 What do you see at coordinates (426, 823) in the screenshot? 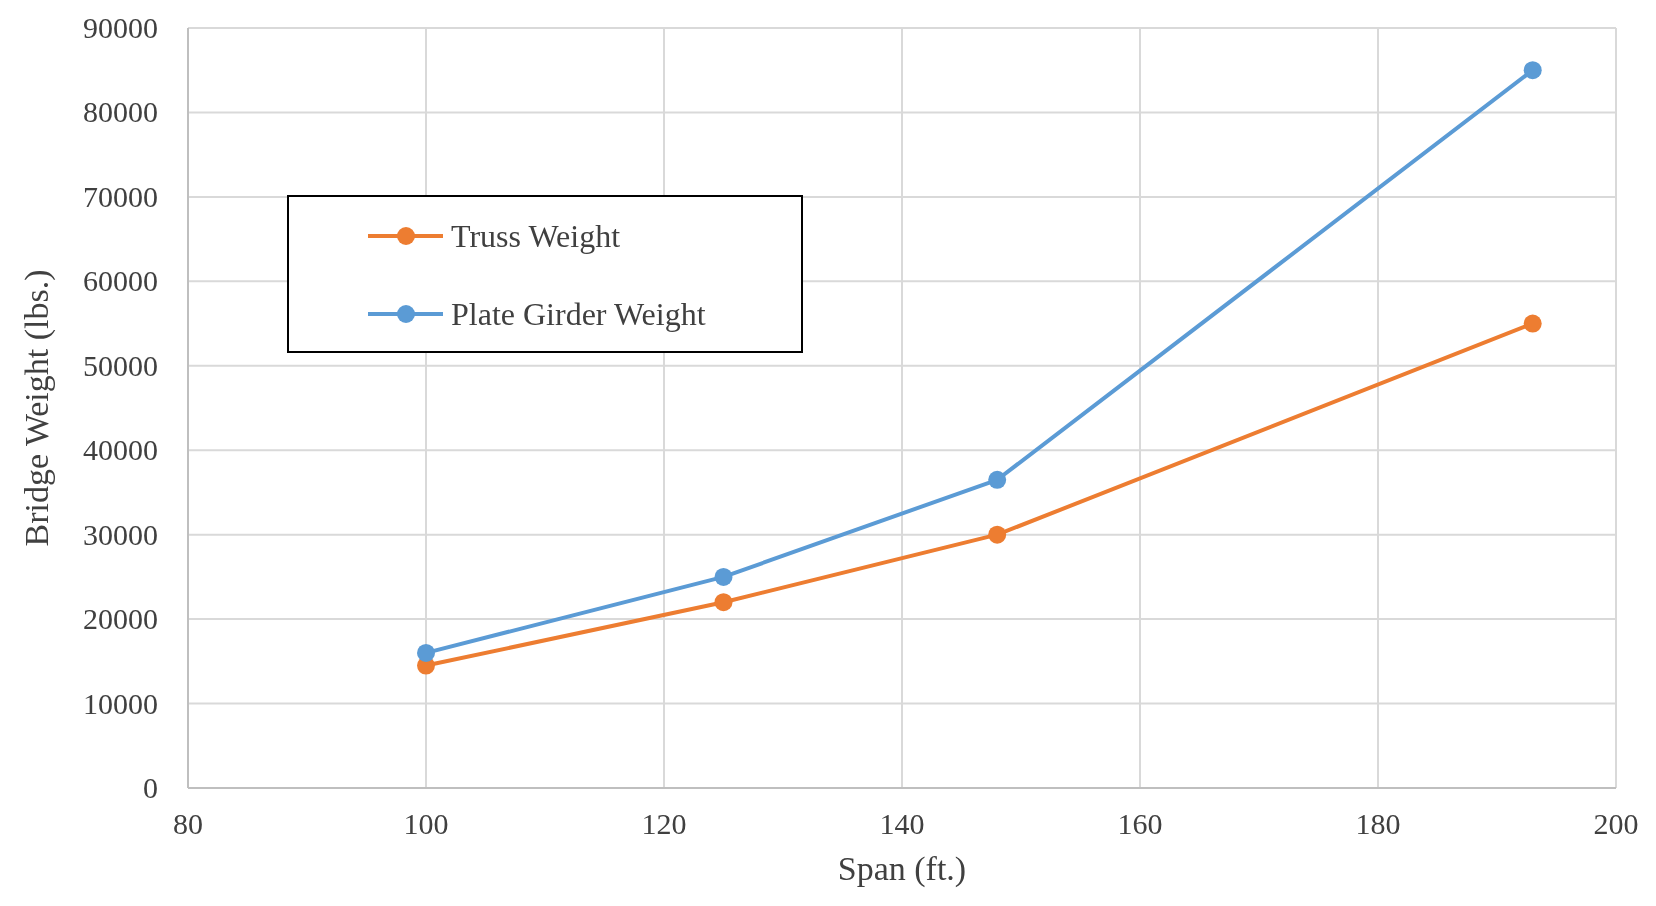
I see `x-tick-label: 100` at bounding box center [426, 823].